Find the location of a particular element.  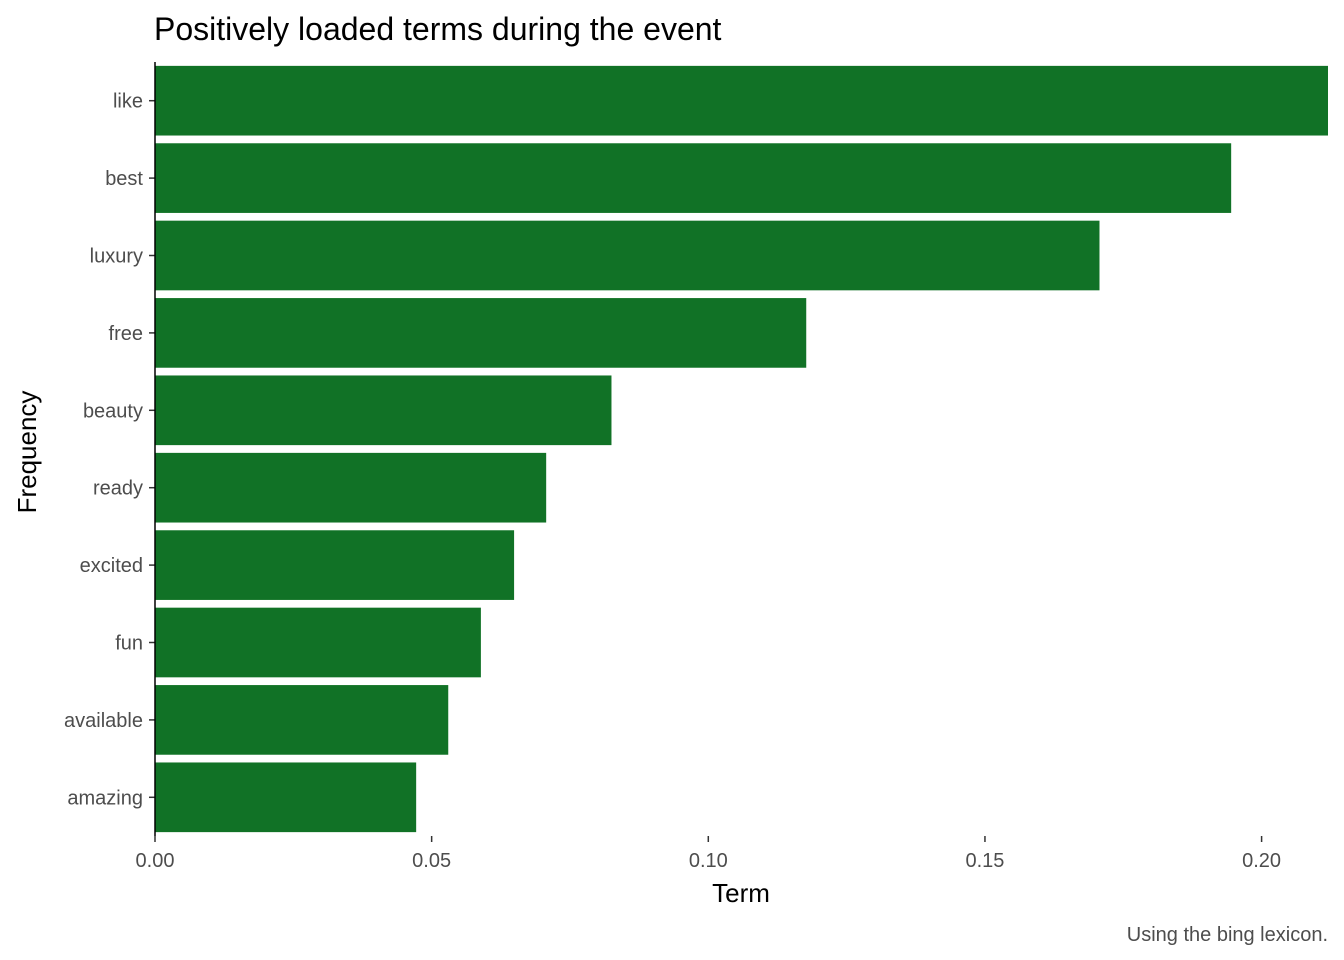

y-tick-label: ready is located at coordinates (118, 489).